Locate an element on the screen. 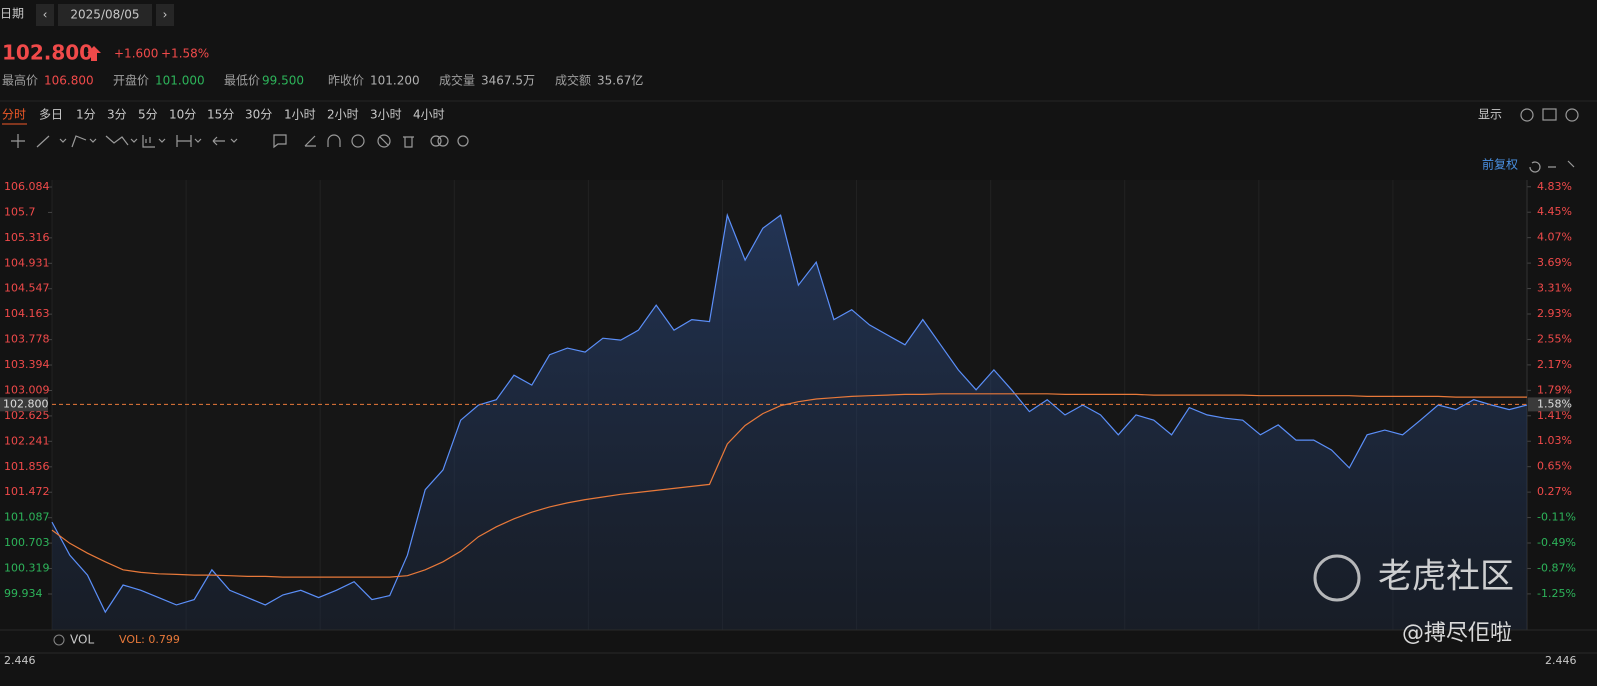 The image size is (1597, 686). y2-tick-label: -1.25% is located at coordinates (1556, 593).